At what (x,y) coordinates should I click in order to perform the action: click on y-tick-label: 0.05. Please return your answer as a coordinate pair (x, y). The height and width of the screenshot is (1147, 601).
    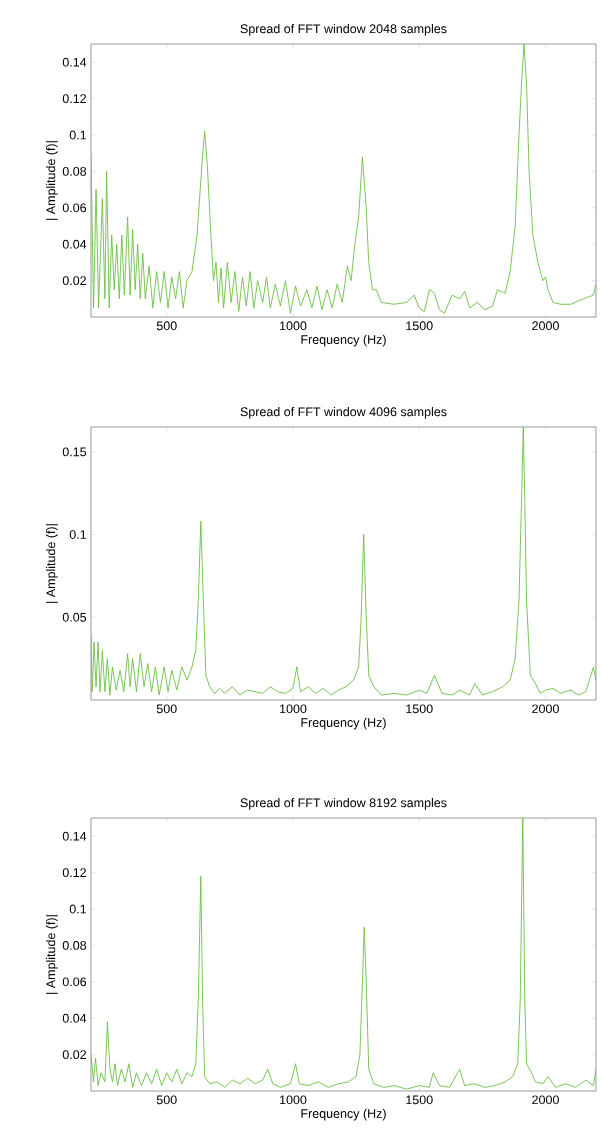
    Looking at the image, I should click on (74, 617).